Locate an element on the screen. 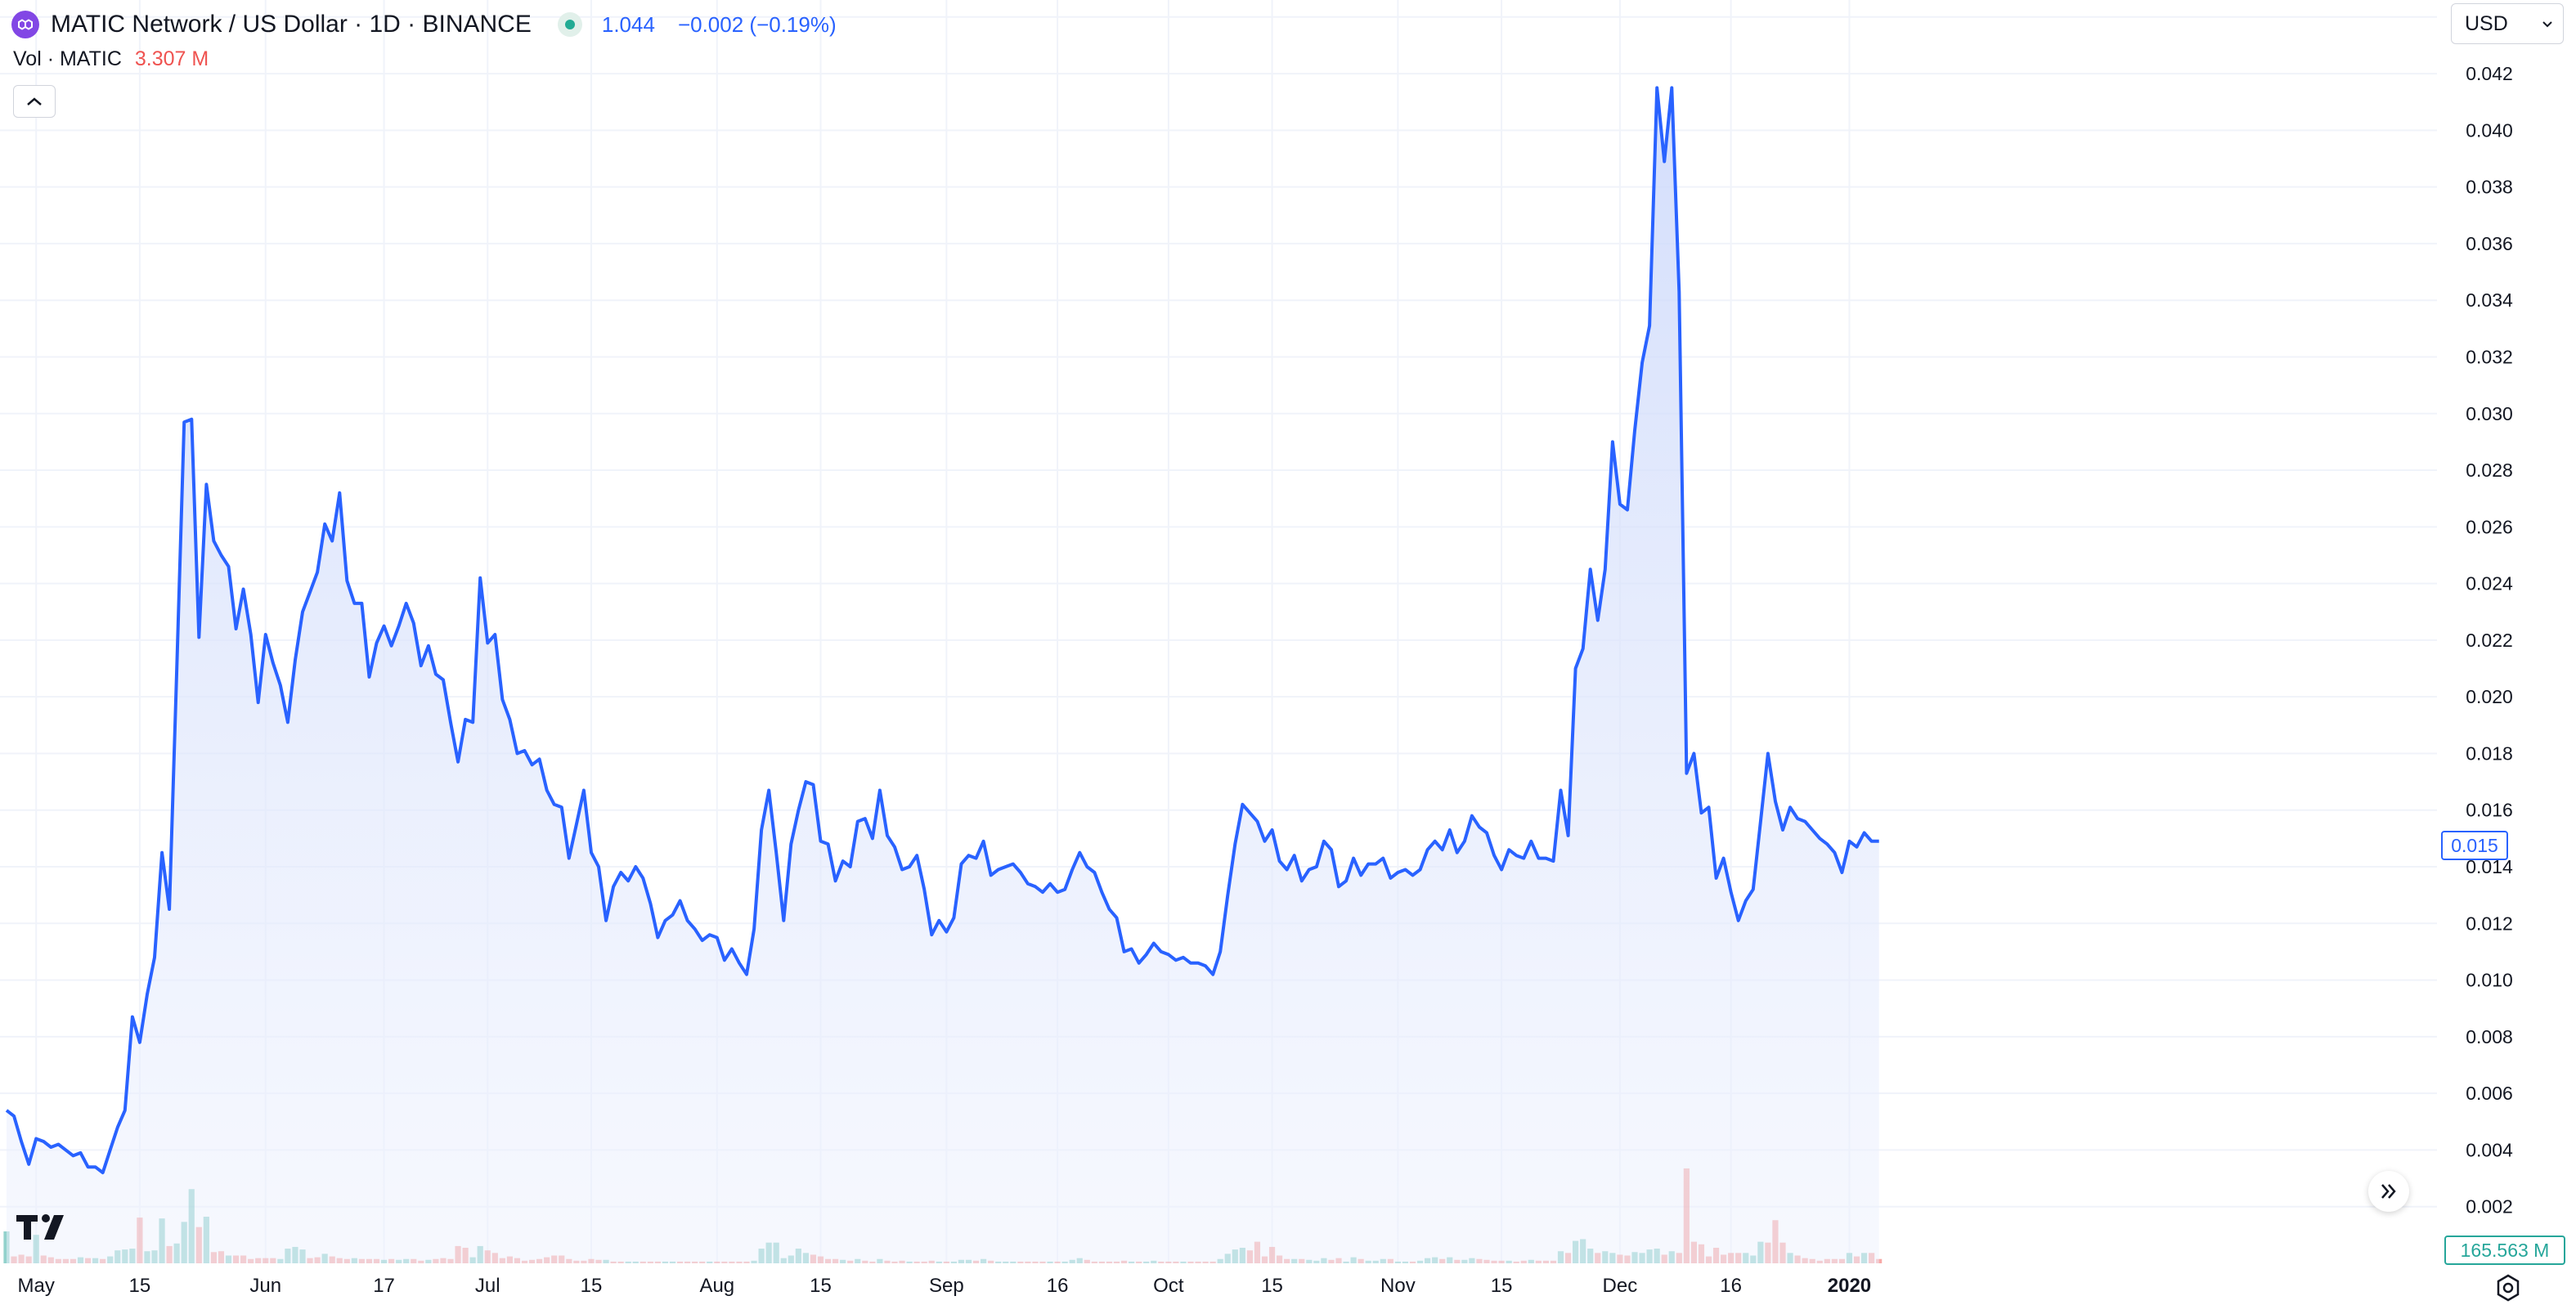 The height and width of the screenshot is (1314, 2576). x-tick-label: Oct is located at coordinates (1169, 1286).